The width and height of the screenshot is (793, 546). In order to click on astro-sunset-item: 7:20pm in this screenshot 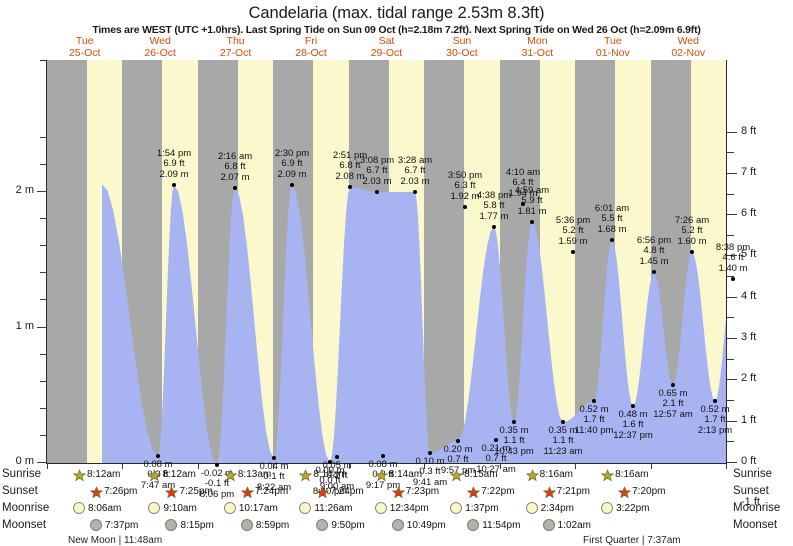, I will do `click(641, 492)`.